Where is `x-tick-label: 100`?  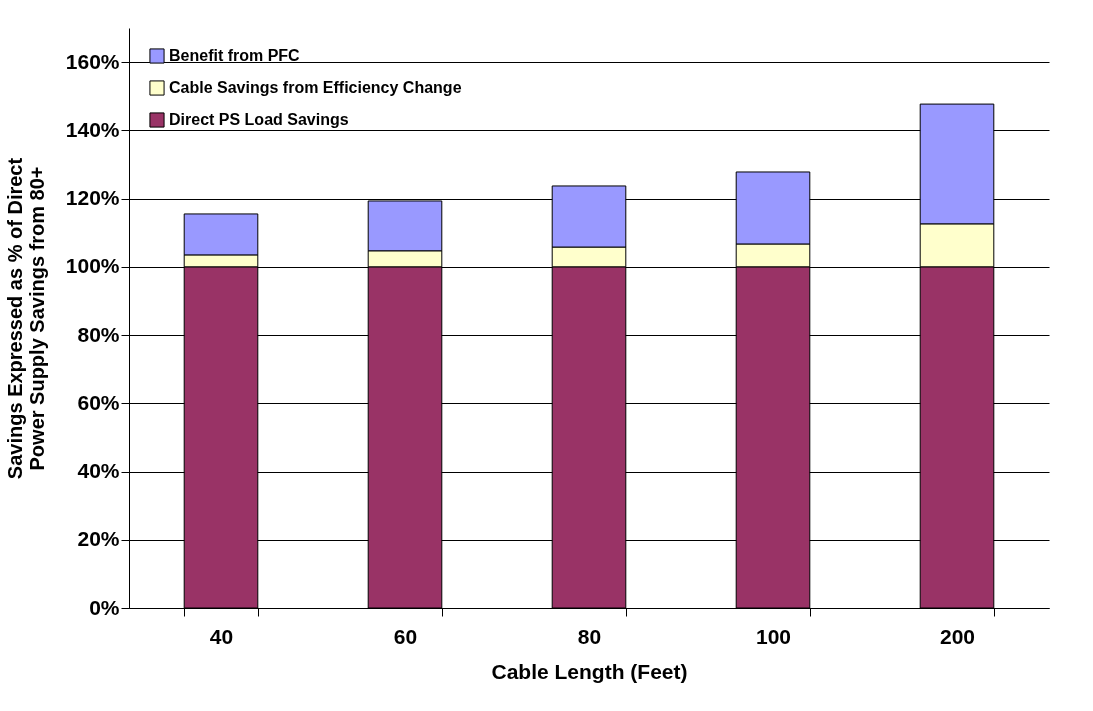 x-tick-label: 100 is located at coordinates (773, 636).